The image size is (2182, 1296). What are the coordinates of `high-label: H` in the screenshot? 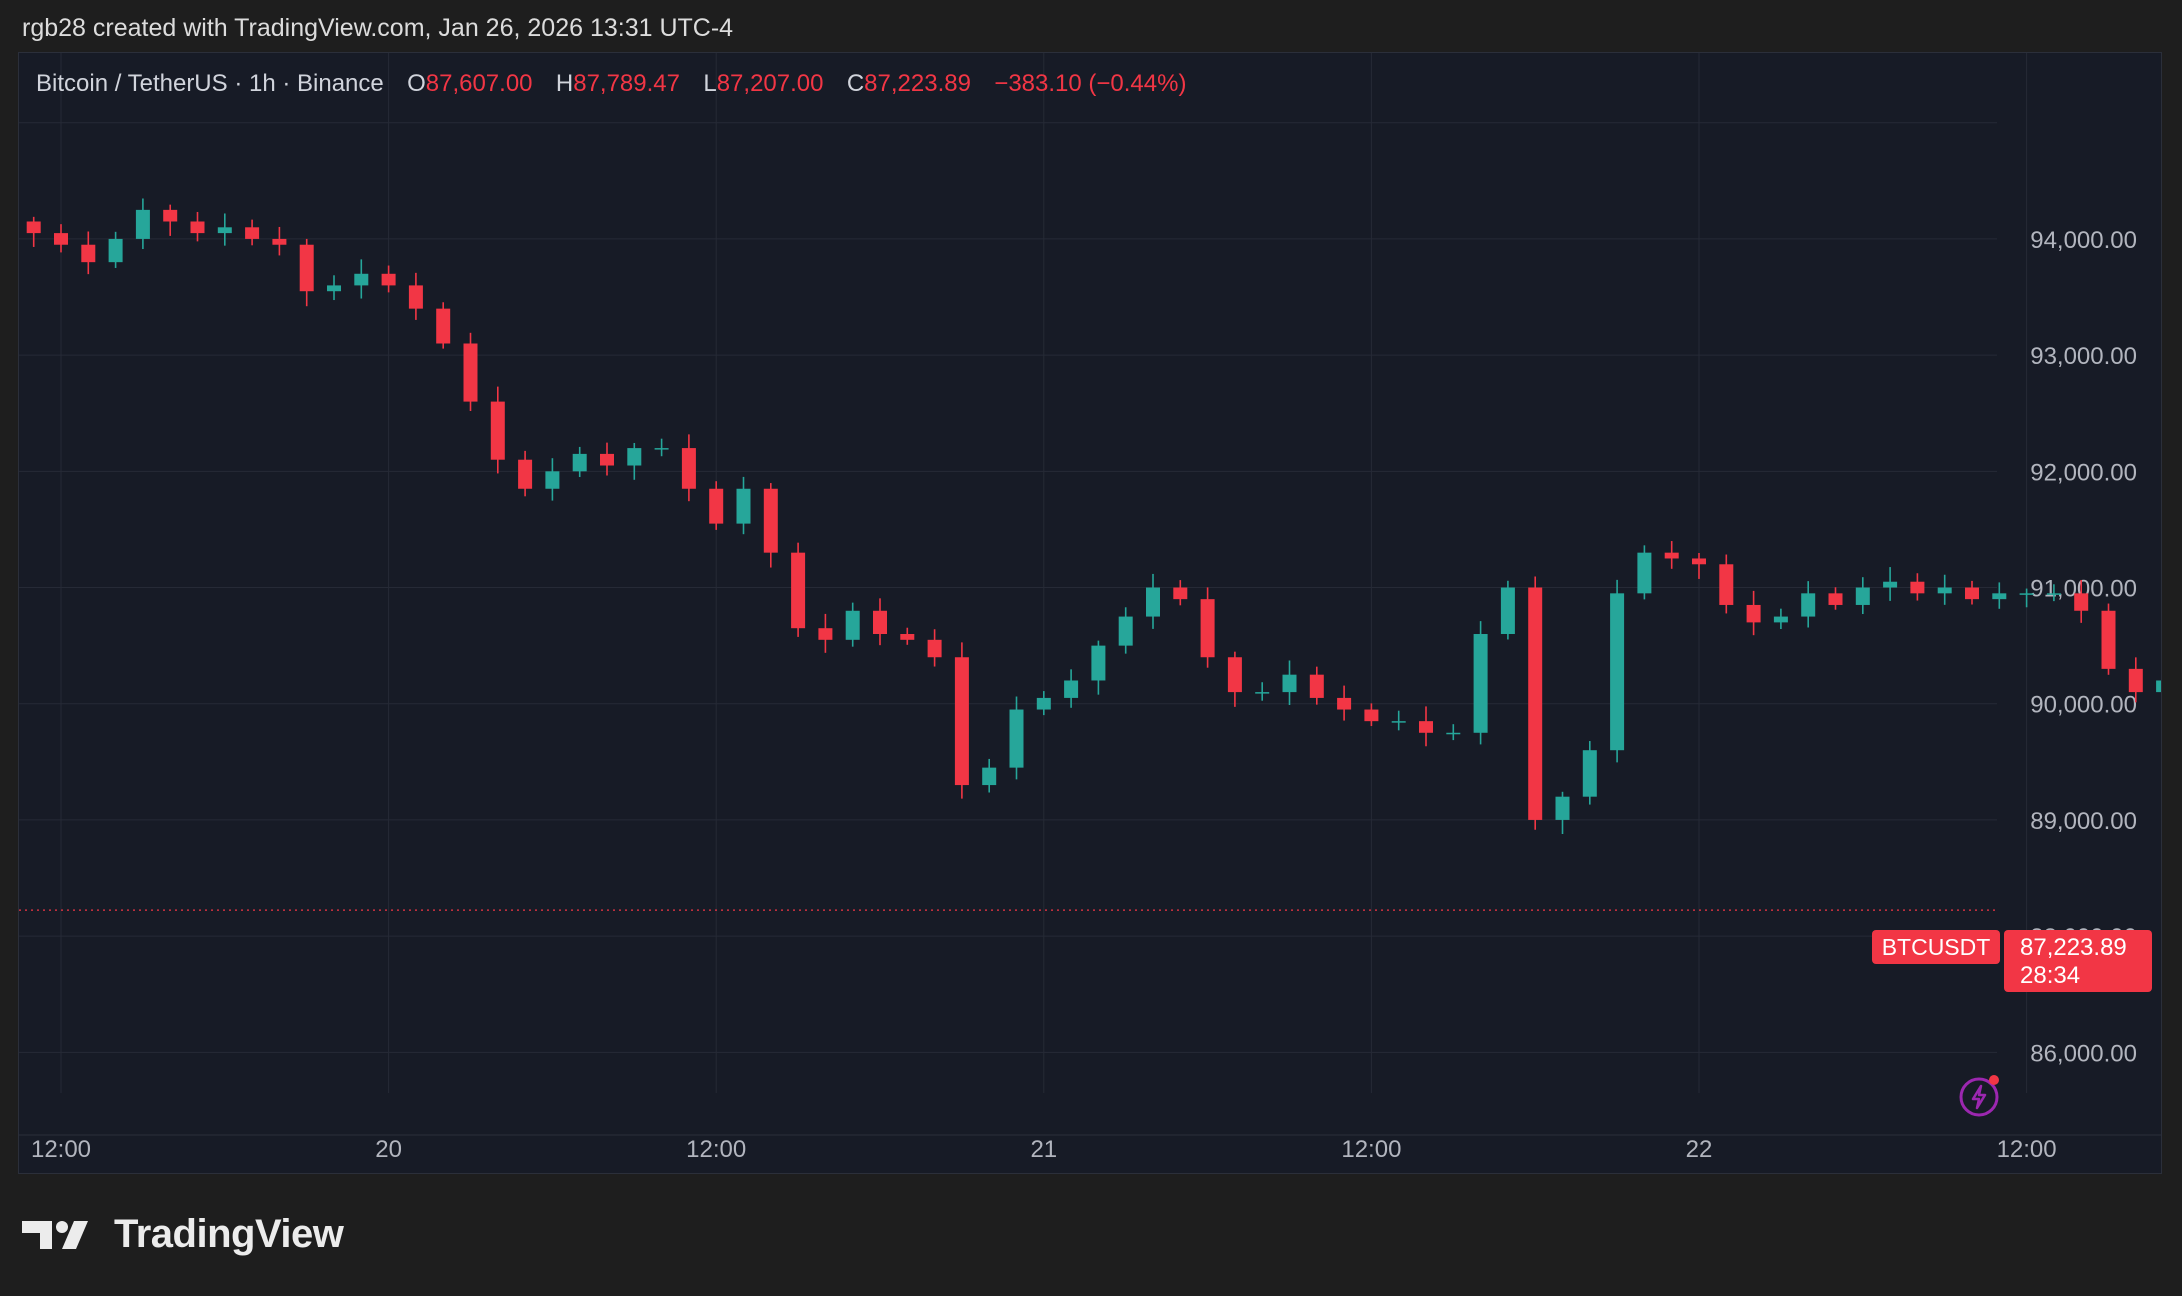 It's located at (564, 83).